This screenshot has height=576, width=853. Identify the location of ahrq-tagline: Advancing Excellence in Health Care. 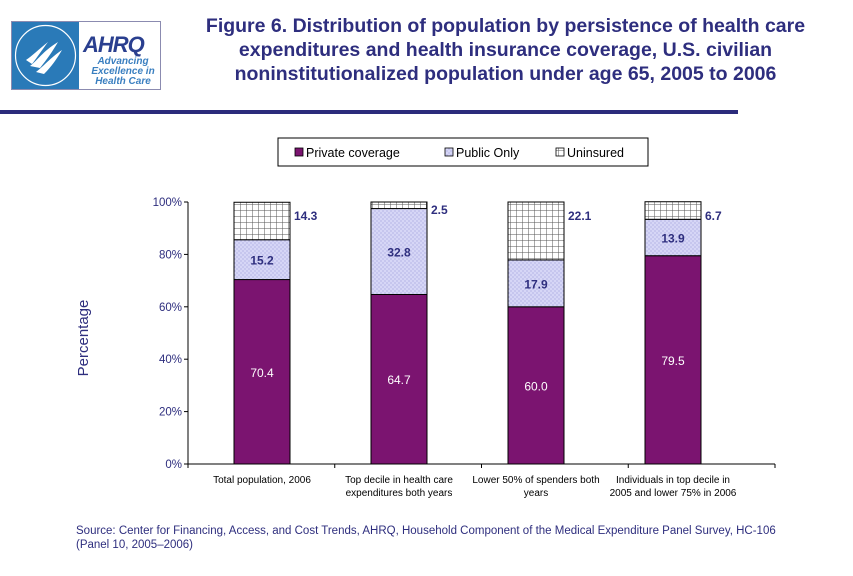
(123, 71).